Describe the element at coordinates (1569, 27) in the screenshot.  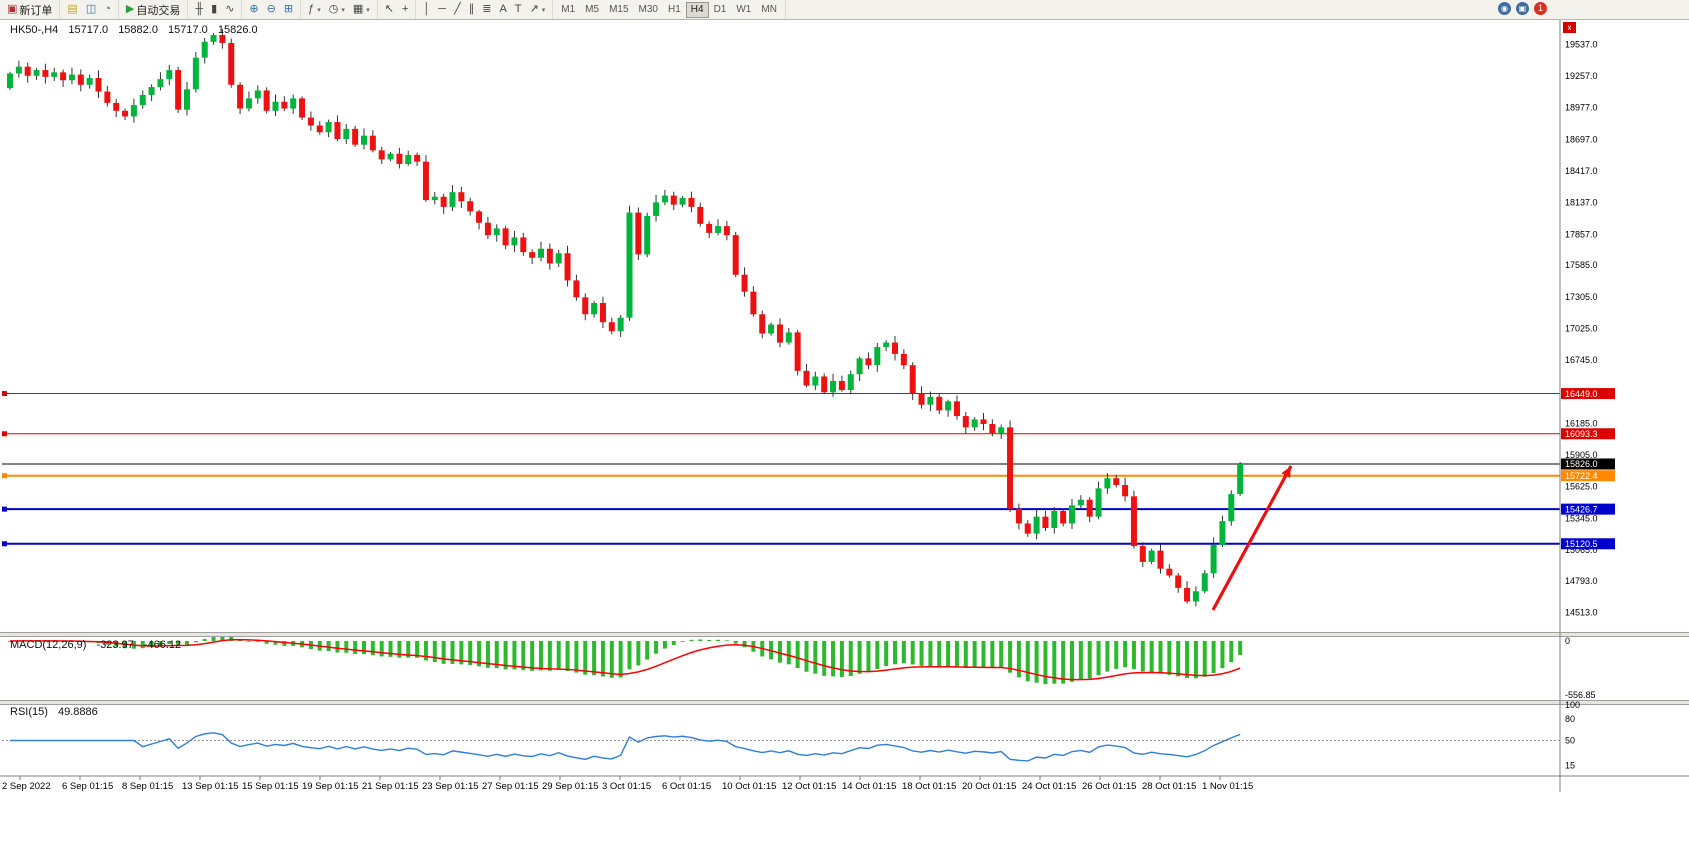
I see `chart-close-button: x` at that location.